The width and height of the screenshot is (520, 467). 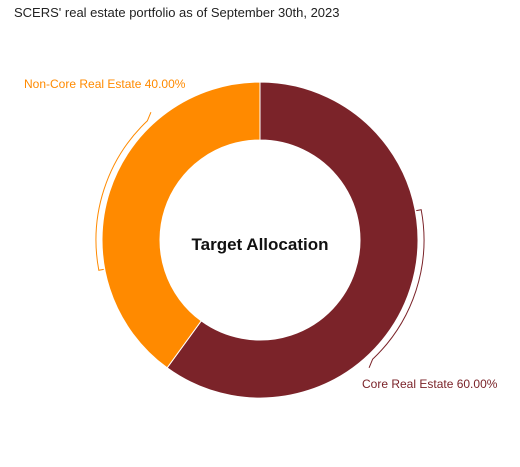 What do you see at coordinates (105, 84) in the screenshot?
I see `label-non-core-real-estate: Non-Core Real Estate 40.00%` at bounding box center [105, 84].